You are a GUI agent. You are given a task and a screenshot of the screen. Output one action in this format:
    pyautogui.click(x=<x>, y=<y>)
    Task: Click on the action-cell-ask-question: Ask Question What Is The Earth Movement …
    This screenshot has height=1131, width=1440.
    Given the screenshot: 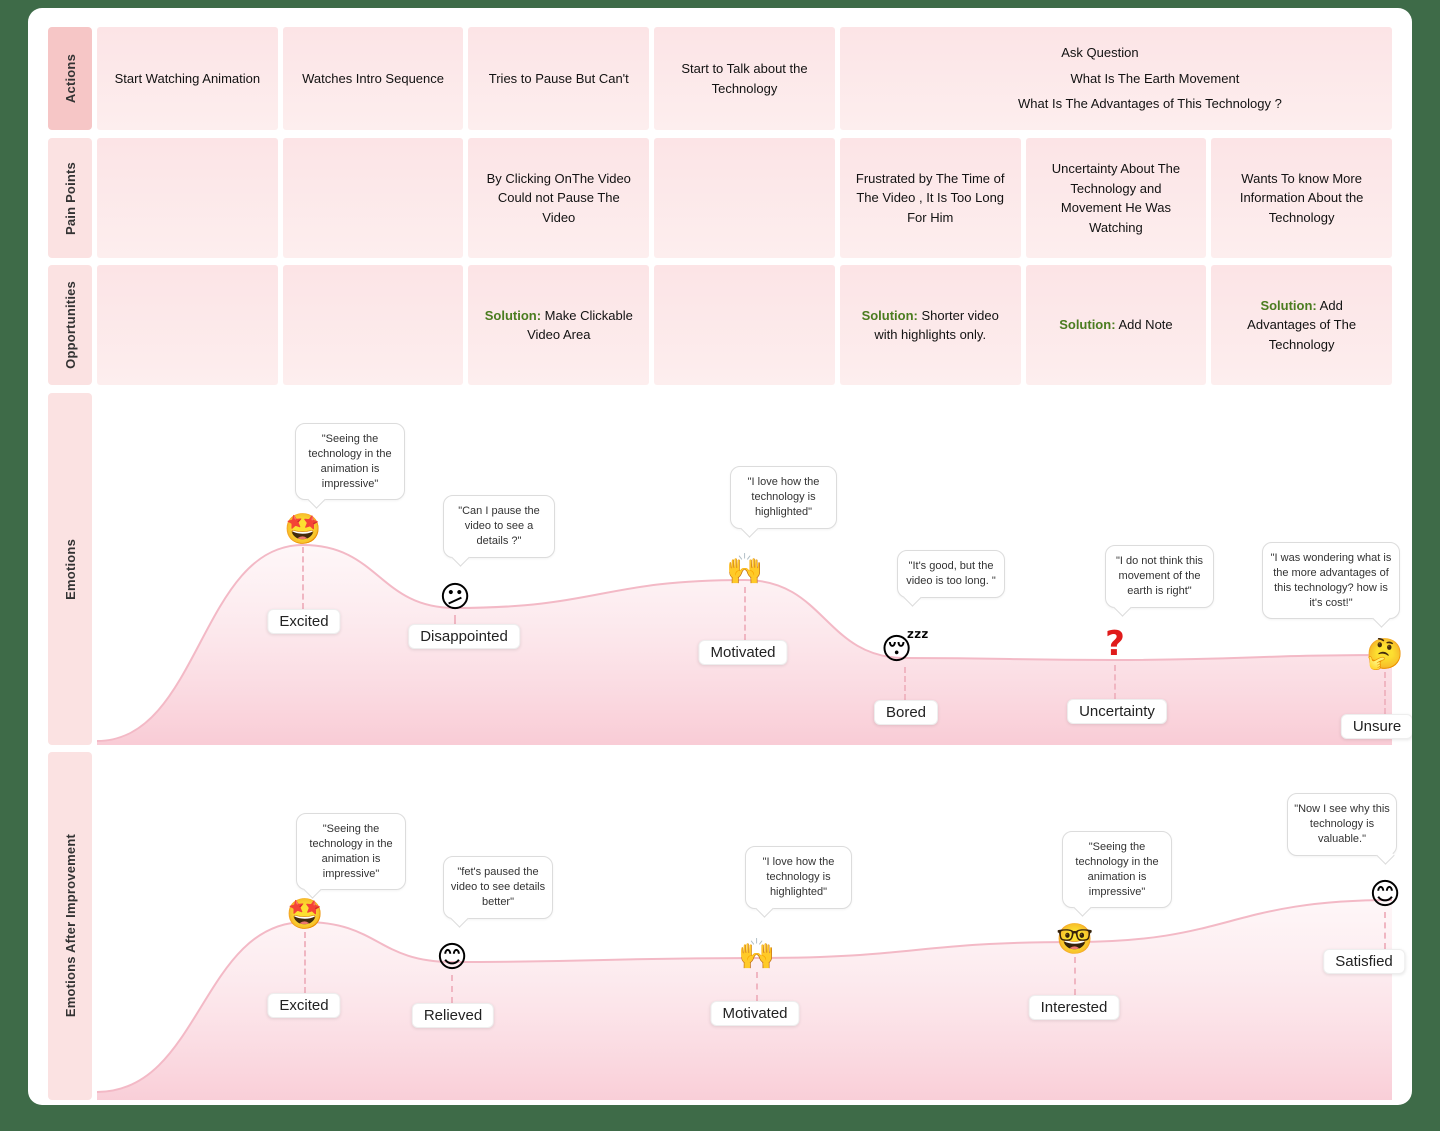 What is the action you would take?
    pyautogui.click(x=1115, y=78)
    